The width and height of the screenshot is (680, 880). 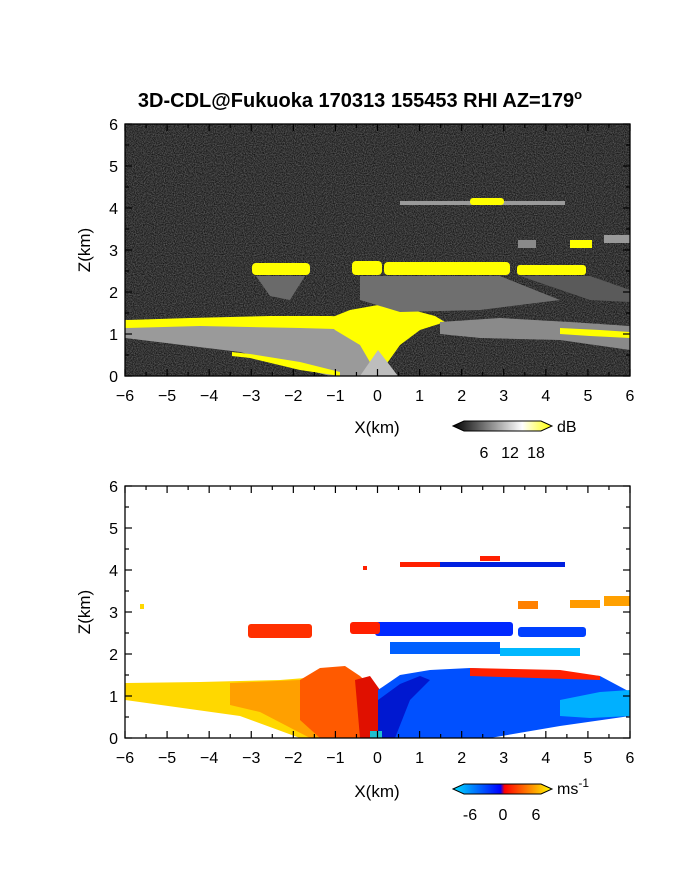 I want to click on velocity-xlabel: X(km), so click(x=376, y=791).